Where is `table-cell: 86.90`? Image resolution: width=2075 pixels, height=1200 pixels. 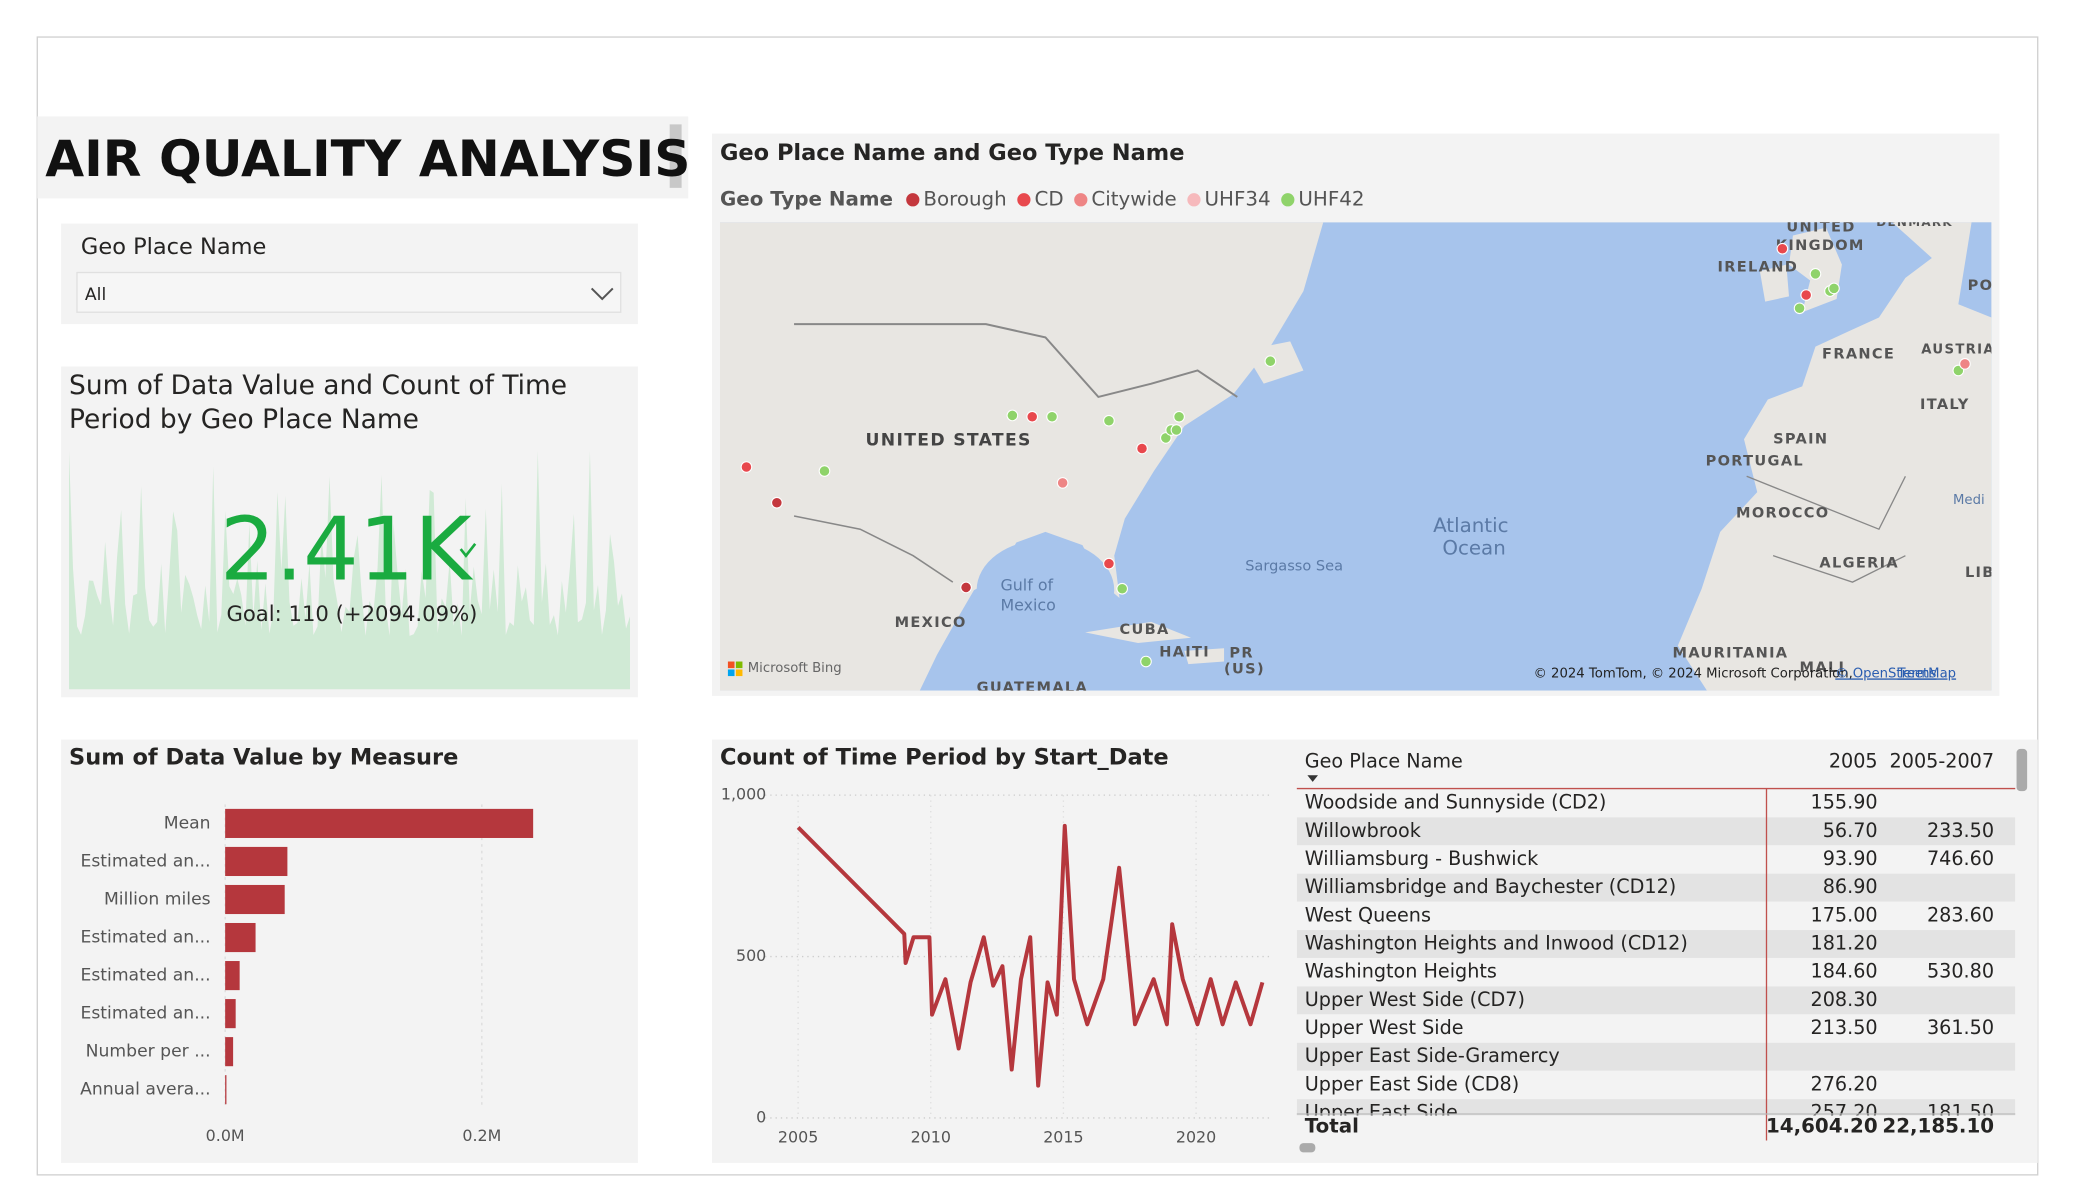 table-cell: 86.90 is located at coordinates (1850, 886).